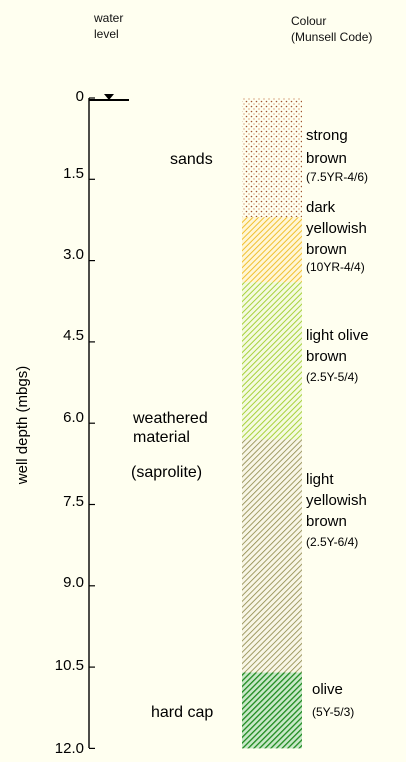 Image resolution: width=406 pixels, height=762 pixels. Describe the element at coordinates (327, 135) in the screenshot. I see `colour-name: strong` at that location.